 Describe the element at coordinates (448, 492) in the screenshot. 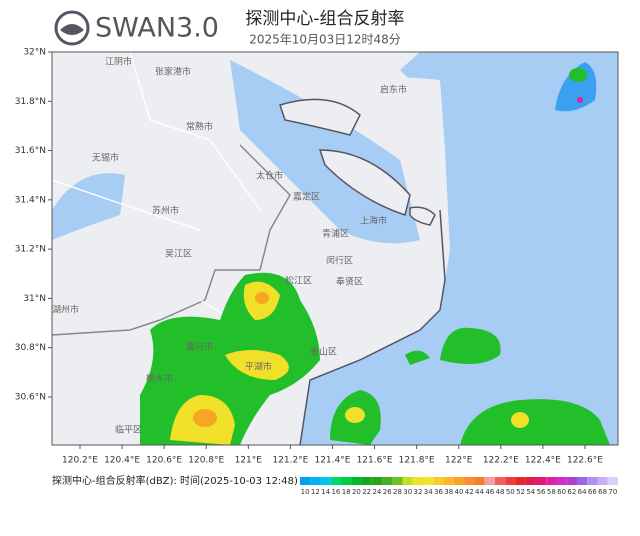

I see `legend-label: 38` at that location.